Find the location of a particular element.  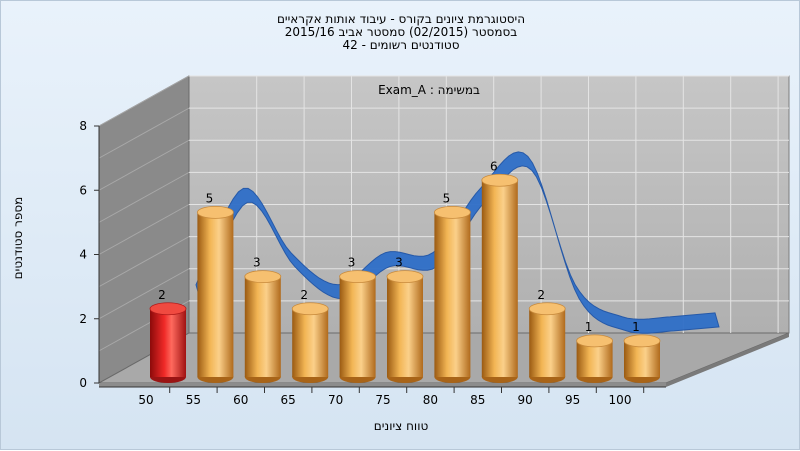

x-tick-label: 50 is located at coordinates (145, 400).